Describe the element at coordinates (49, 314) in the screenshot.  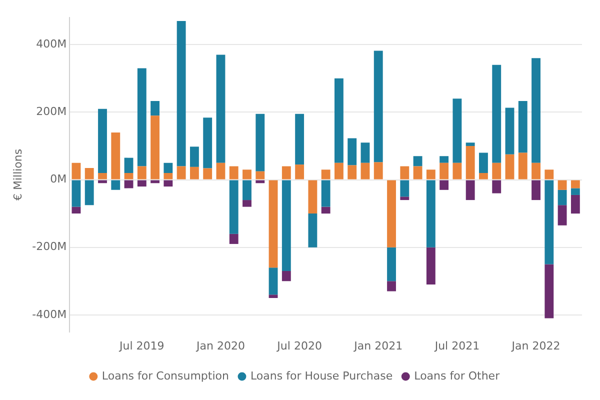
I see `y-tick-label: -400M` at that location.